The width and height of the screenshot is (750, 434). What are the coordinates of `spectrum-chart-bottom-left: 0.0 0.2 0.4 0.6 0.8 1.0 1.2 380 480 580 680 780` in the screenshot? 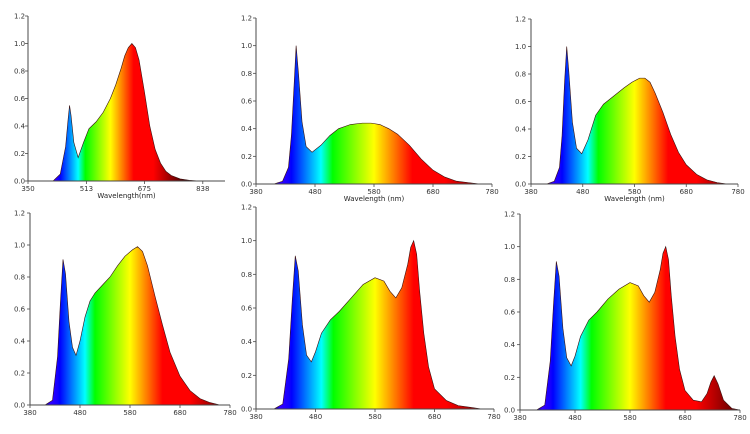 It's located at (125, 314).